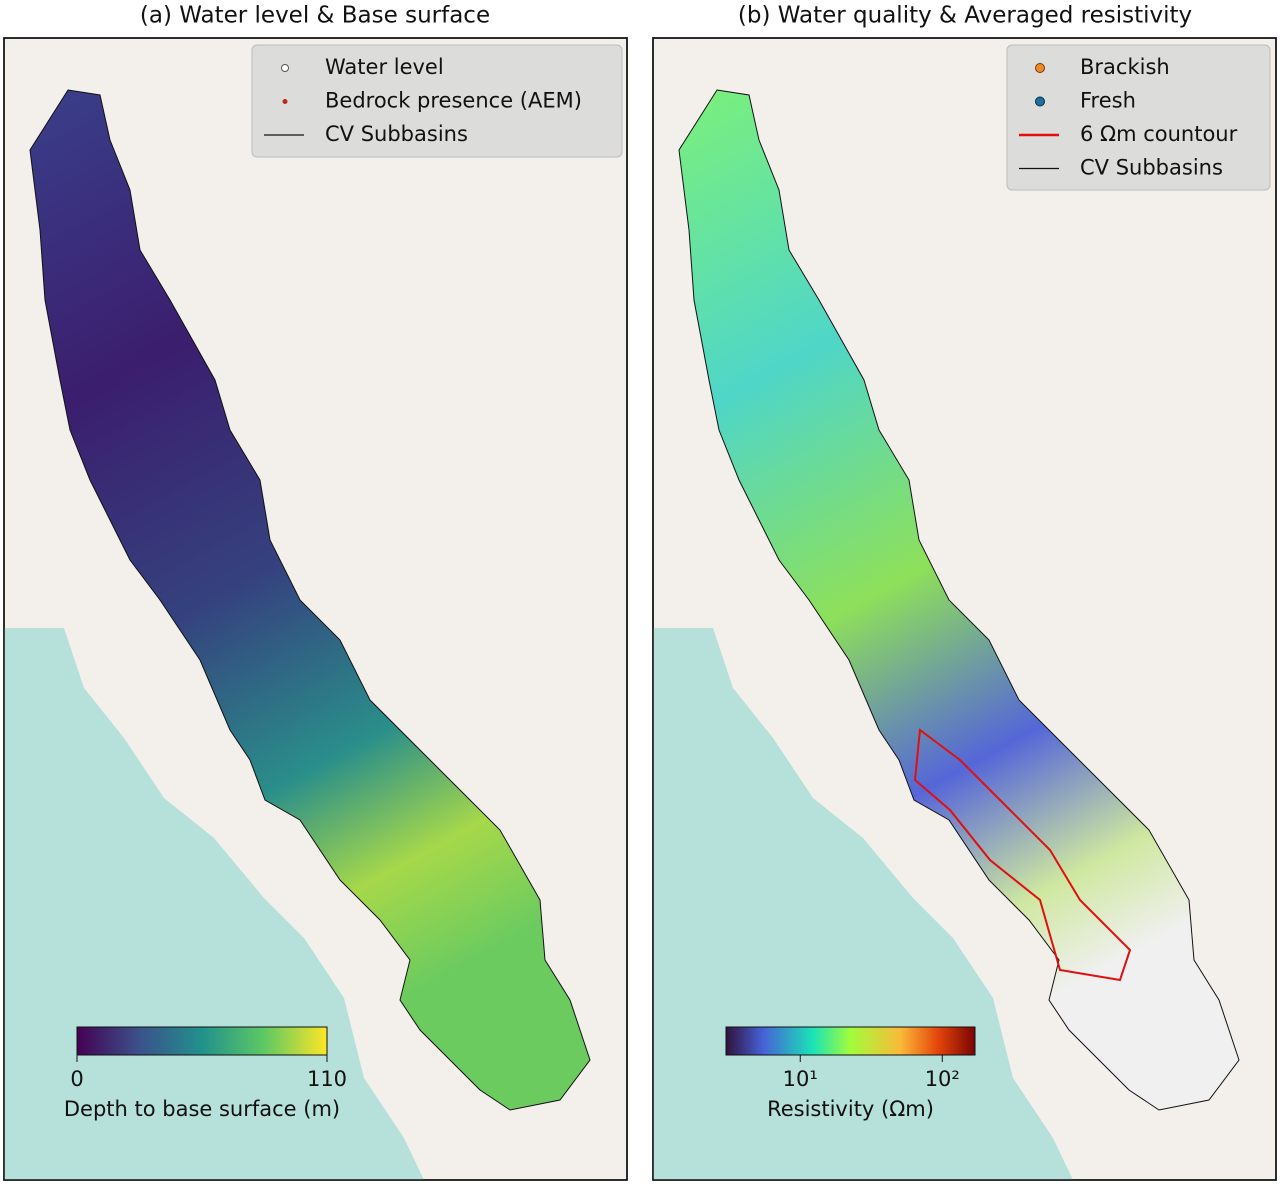 The image size is (1280, 1188). Describe the element at coordinates (1022, 855) in the screenshot. I see `contour` at that location.